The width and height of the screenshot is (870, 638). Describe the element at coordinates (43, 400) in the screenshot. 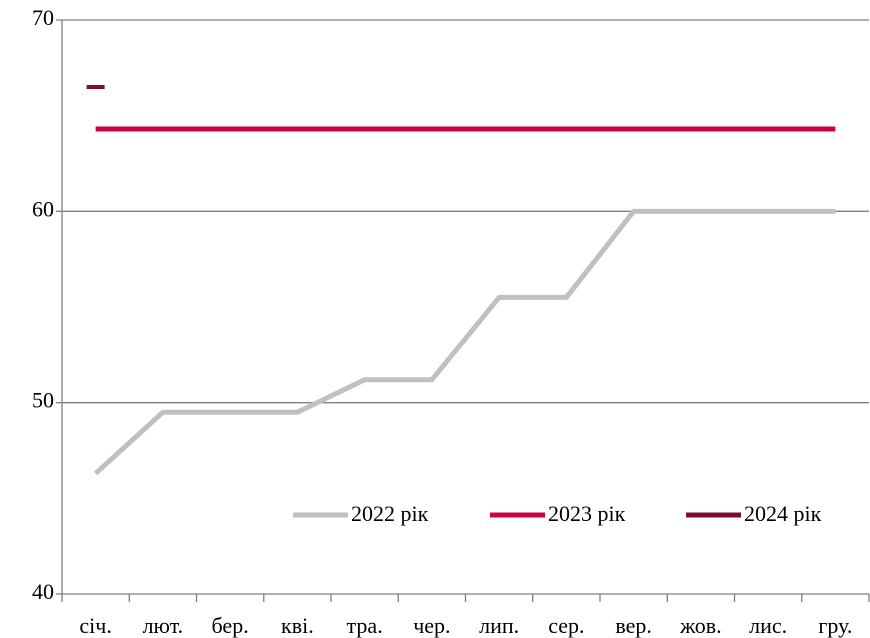

I see `y-tick-label: 50` at that location.